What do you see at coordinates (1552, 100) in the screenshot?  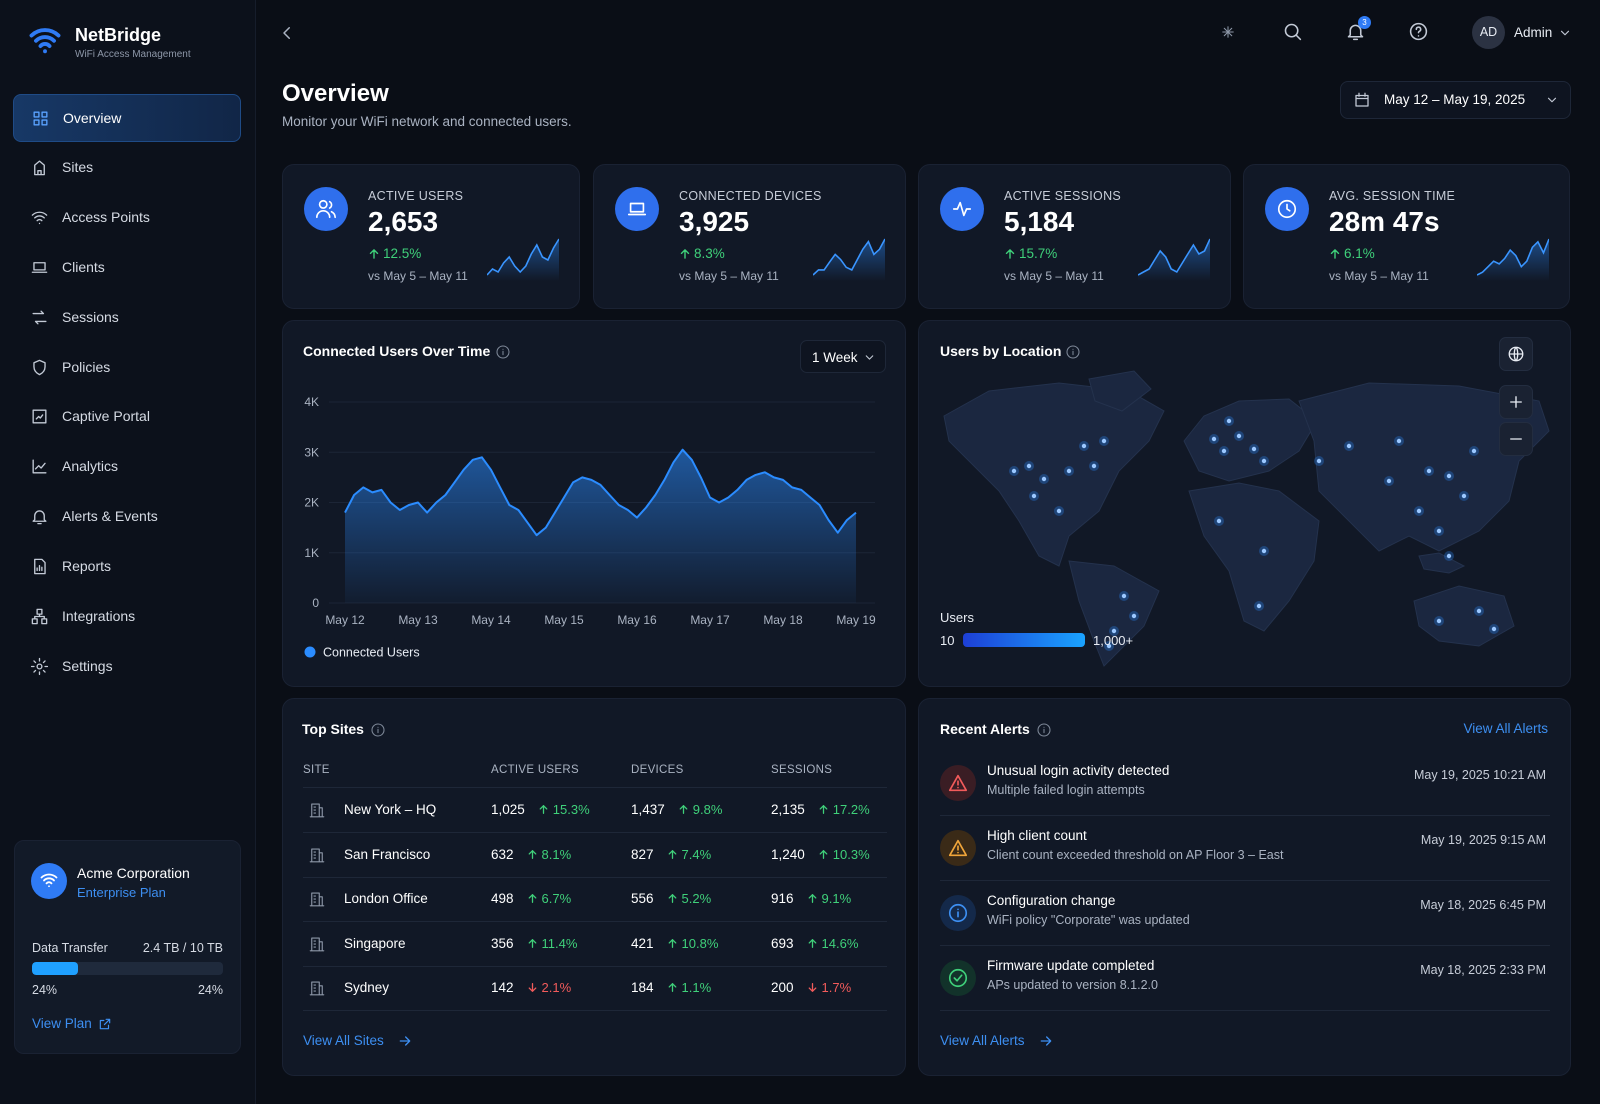 I see `date-chevron` at bounding box center [1552, 100].